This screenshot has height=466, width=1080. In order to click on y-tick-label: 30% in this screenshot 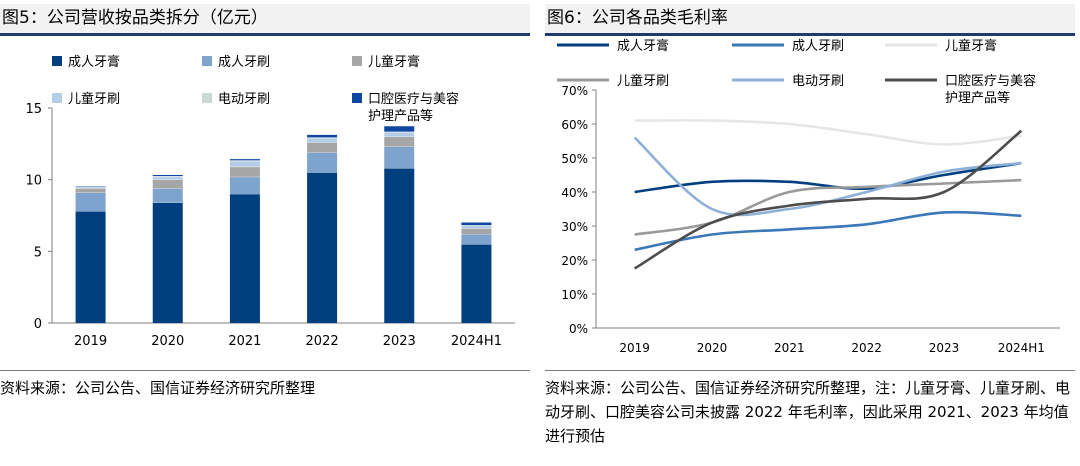, I will do `click(574, 227)`.